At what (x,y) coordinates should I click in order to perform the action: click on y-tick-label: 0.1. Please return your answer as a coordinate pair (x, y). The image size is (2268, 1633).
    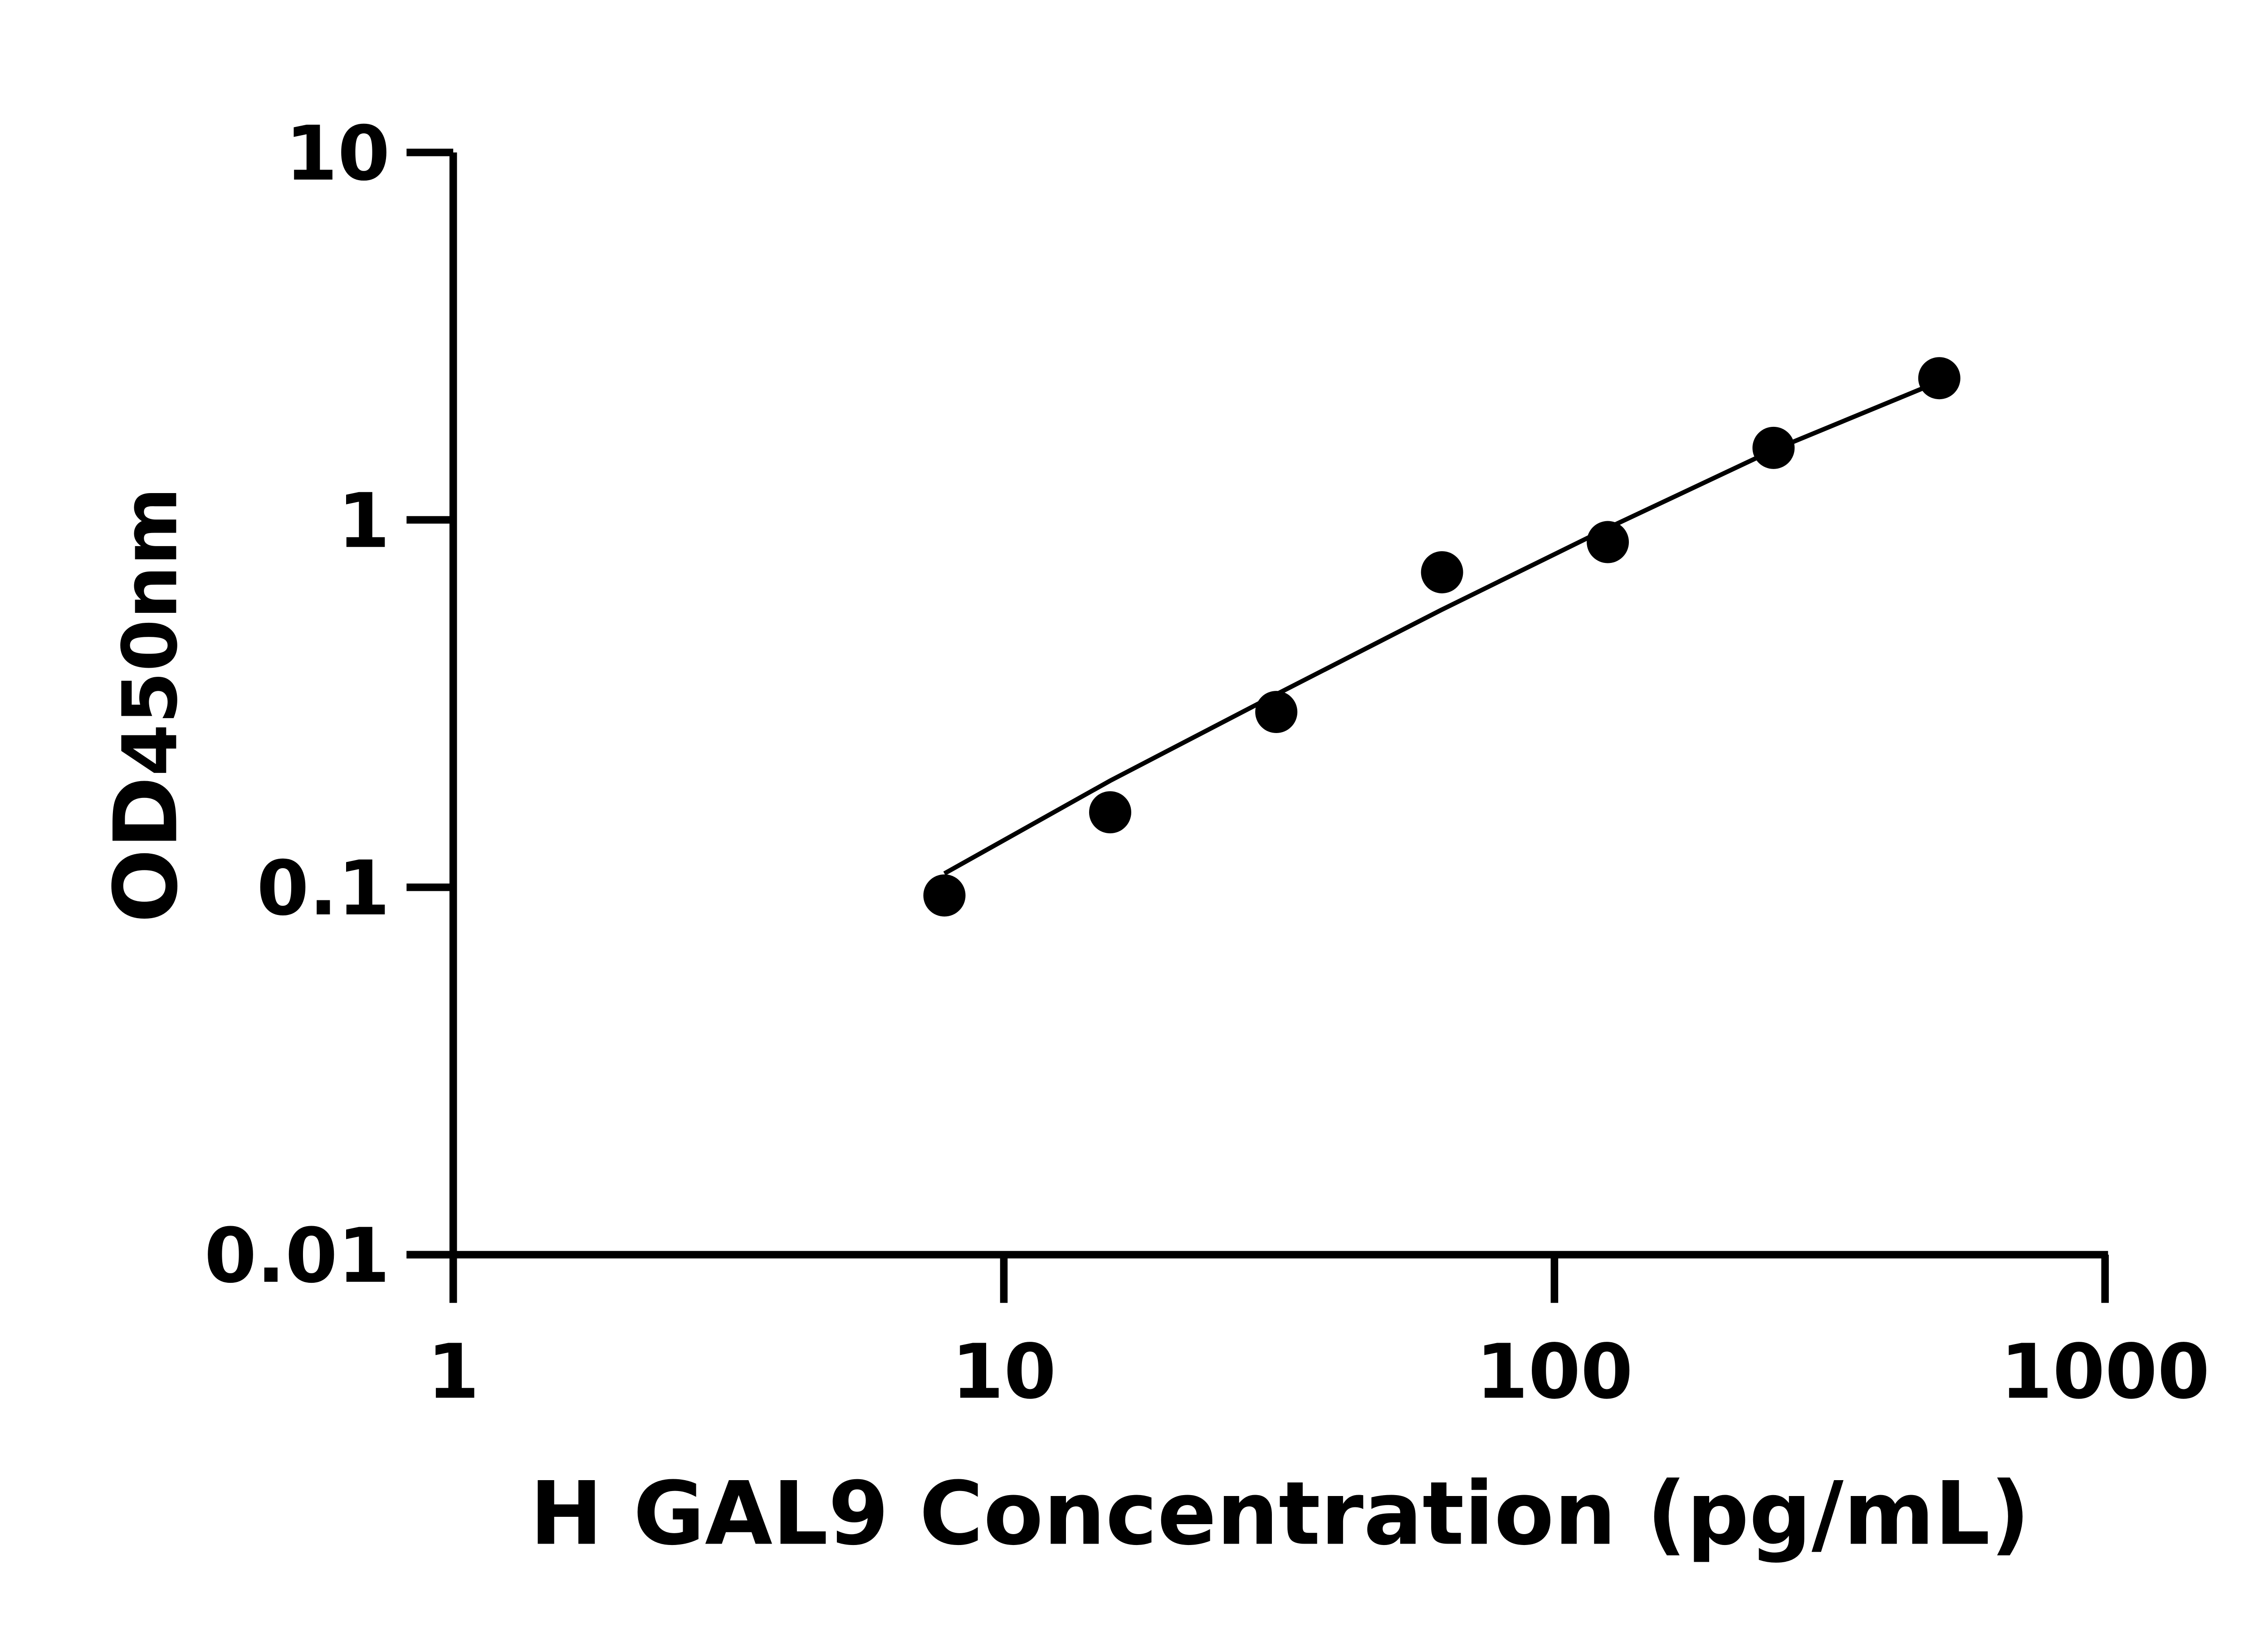
    Looking at the image, I should click on (324, 889).